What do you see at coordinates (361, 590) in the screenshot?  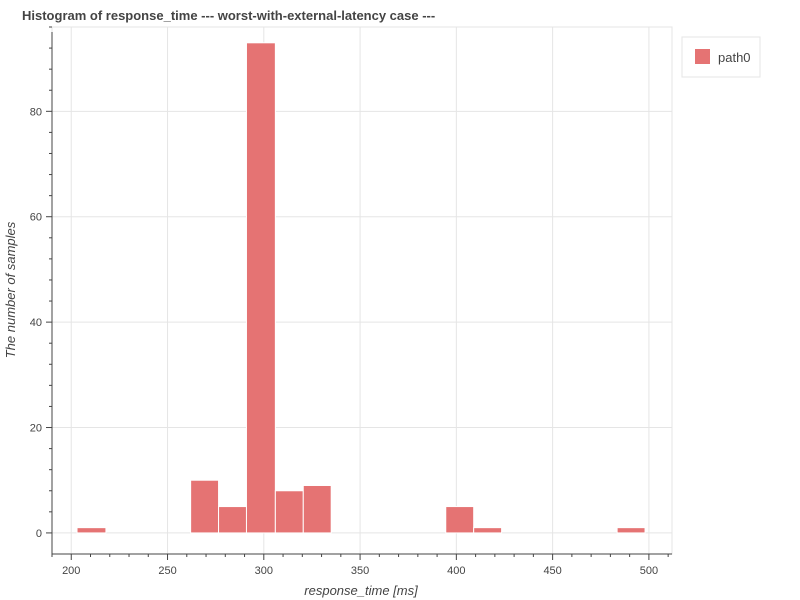 I see `x-axis-label: response_time [ms]` at bounding box center [361, 590].